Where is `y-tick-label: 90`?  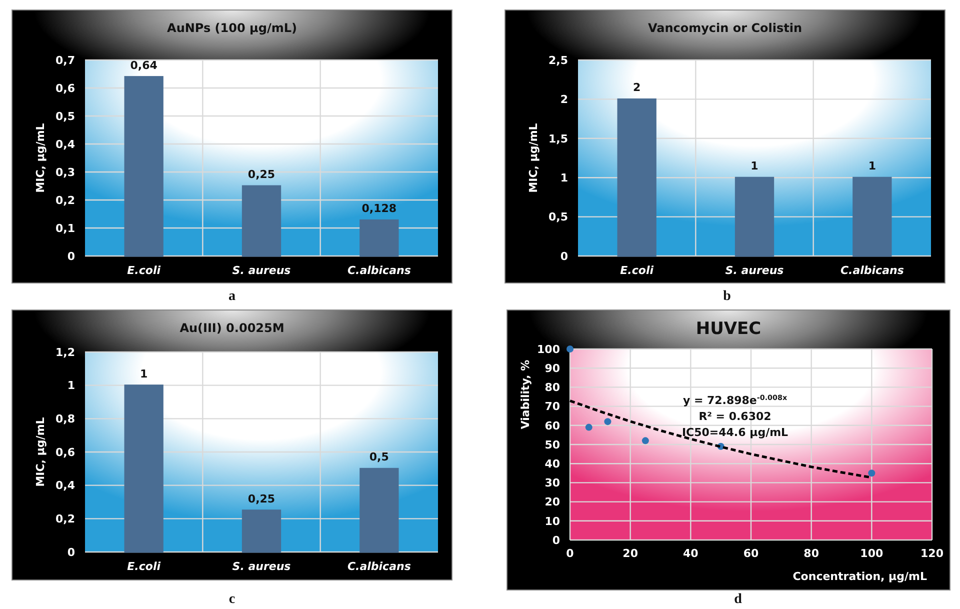 y-tick-label: 90 is located at coordinates (552, 368).